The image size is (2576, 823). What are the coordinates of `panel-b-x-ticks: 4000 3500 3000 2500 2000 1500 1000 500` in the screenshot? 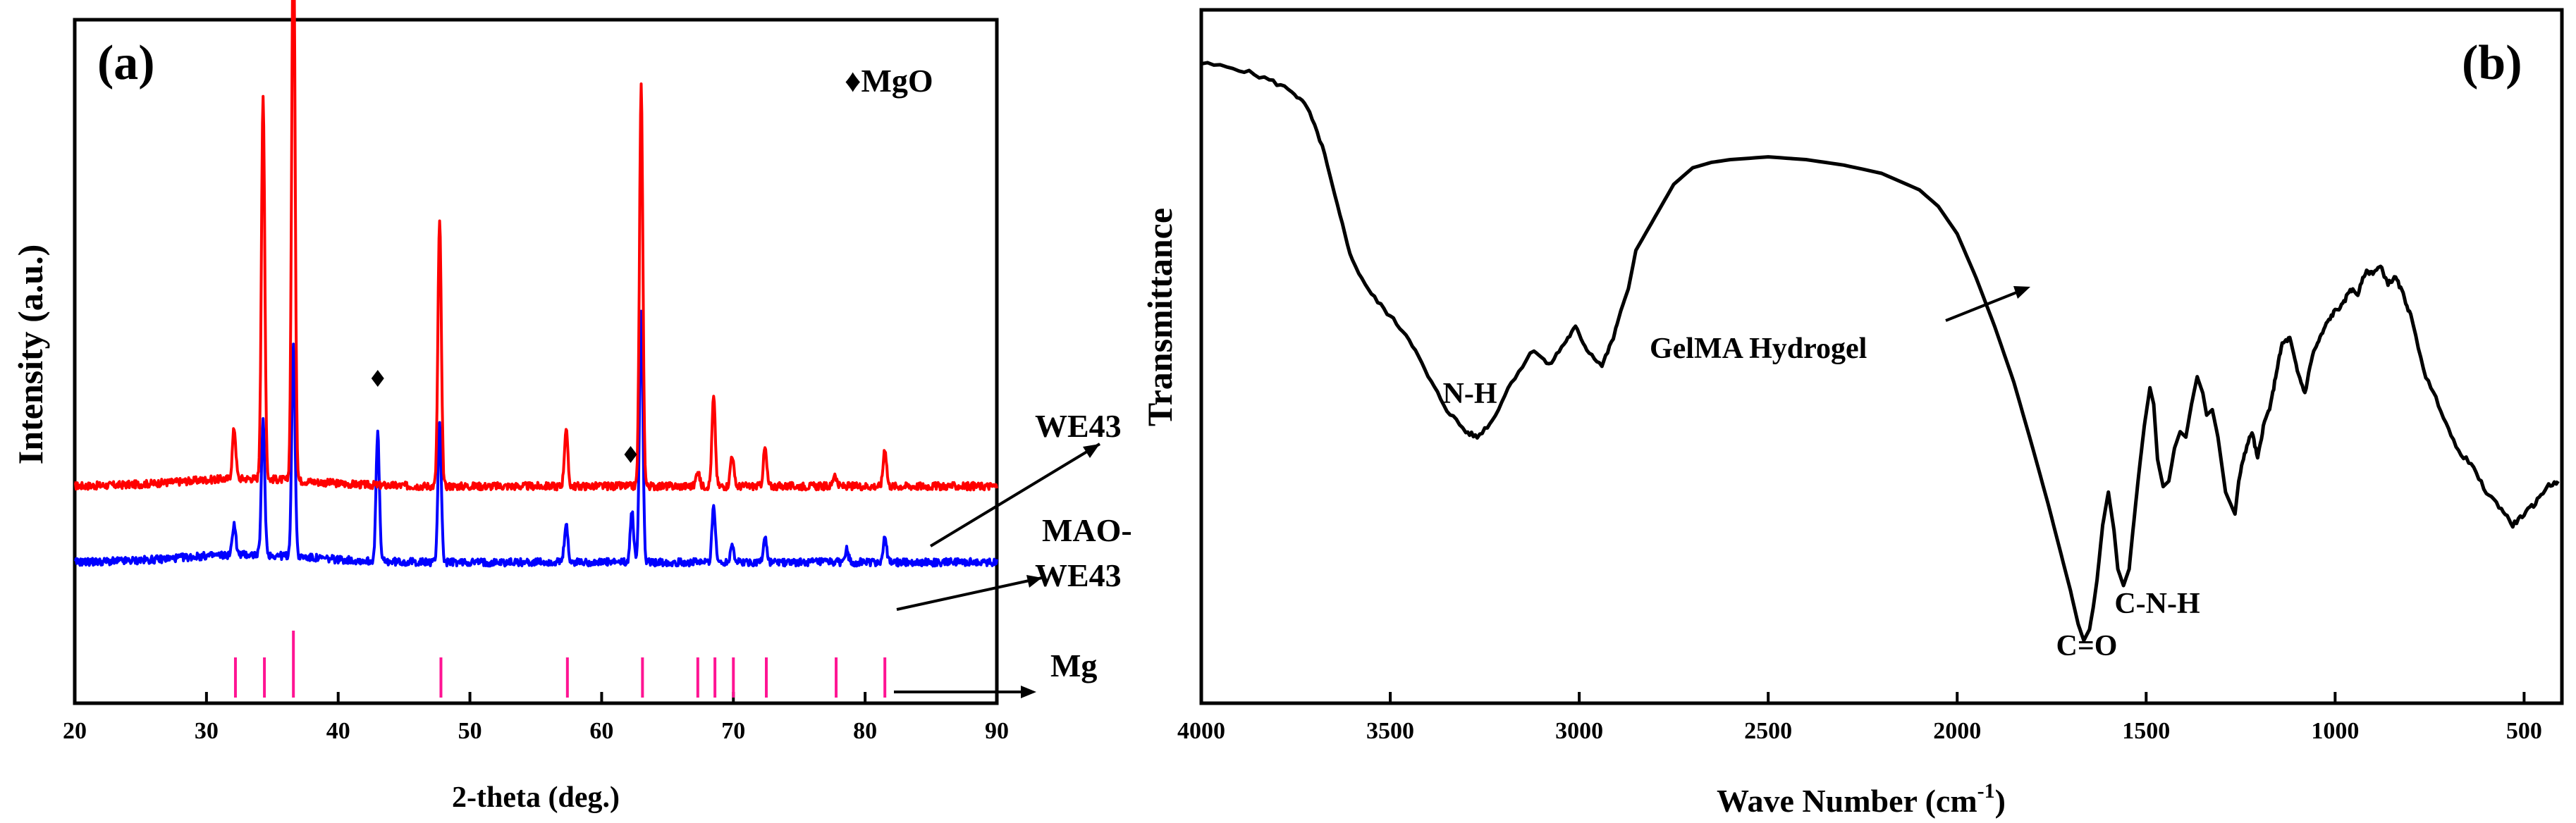 It's located at (1859, 718).